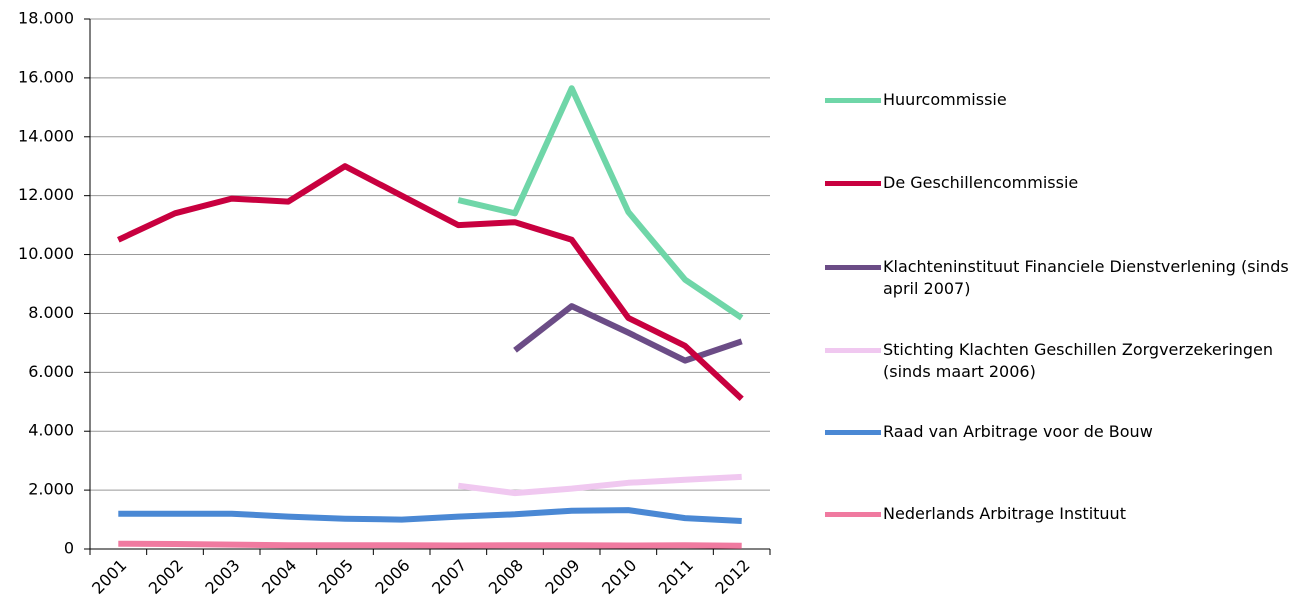 The width and height of the screenshot is (1304, 610). I want to click on legend-label: Nederlands Arbitrage Instituut, so click(1004, 513).